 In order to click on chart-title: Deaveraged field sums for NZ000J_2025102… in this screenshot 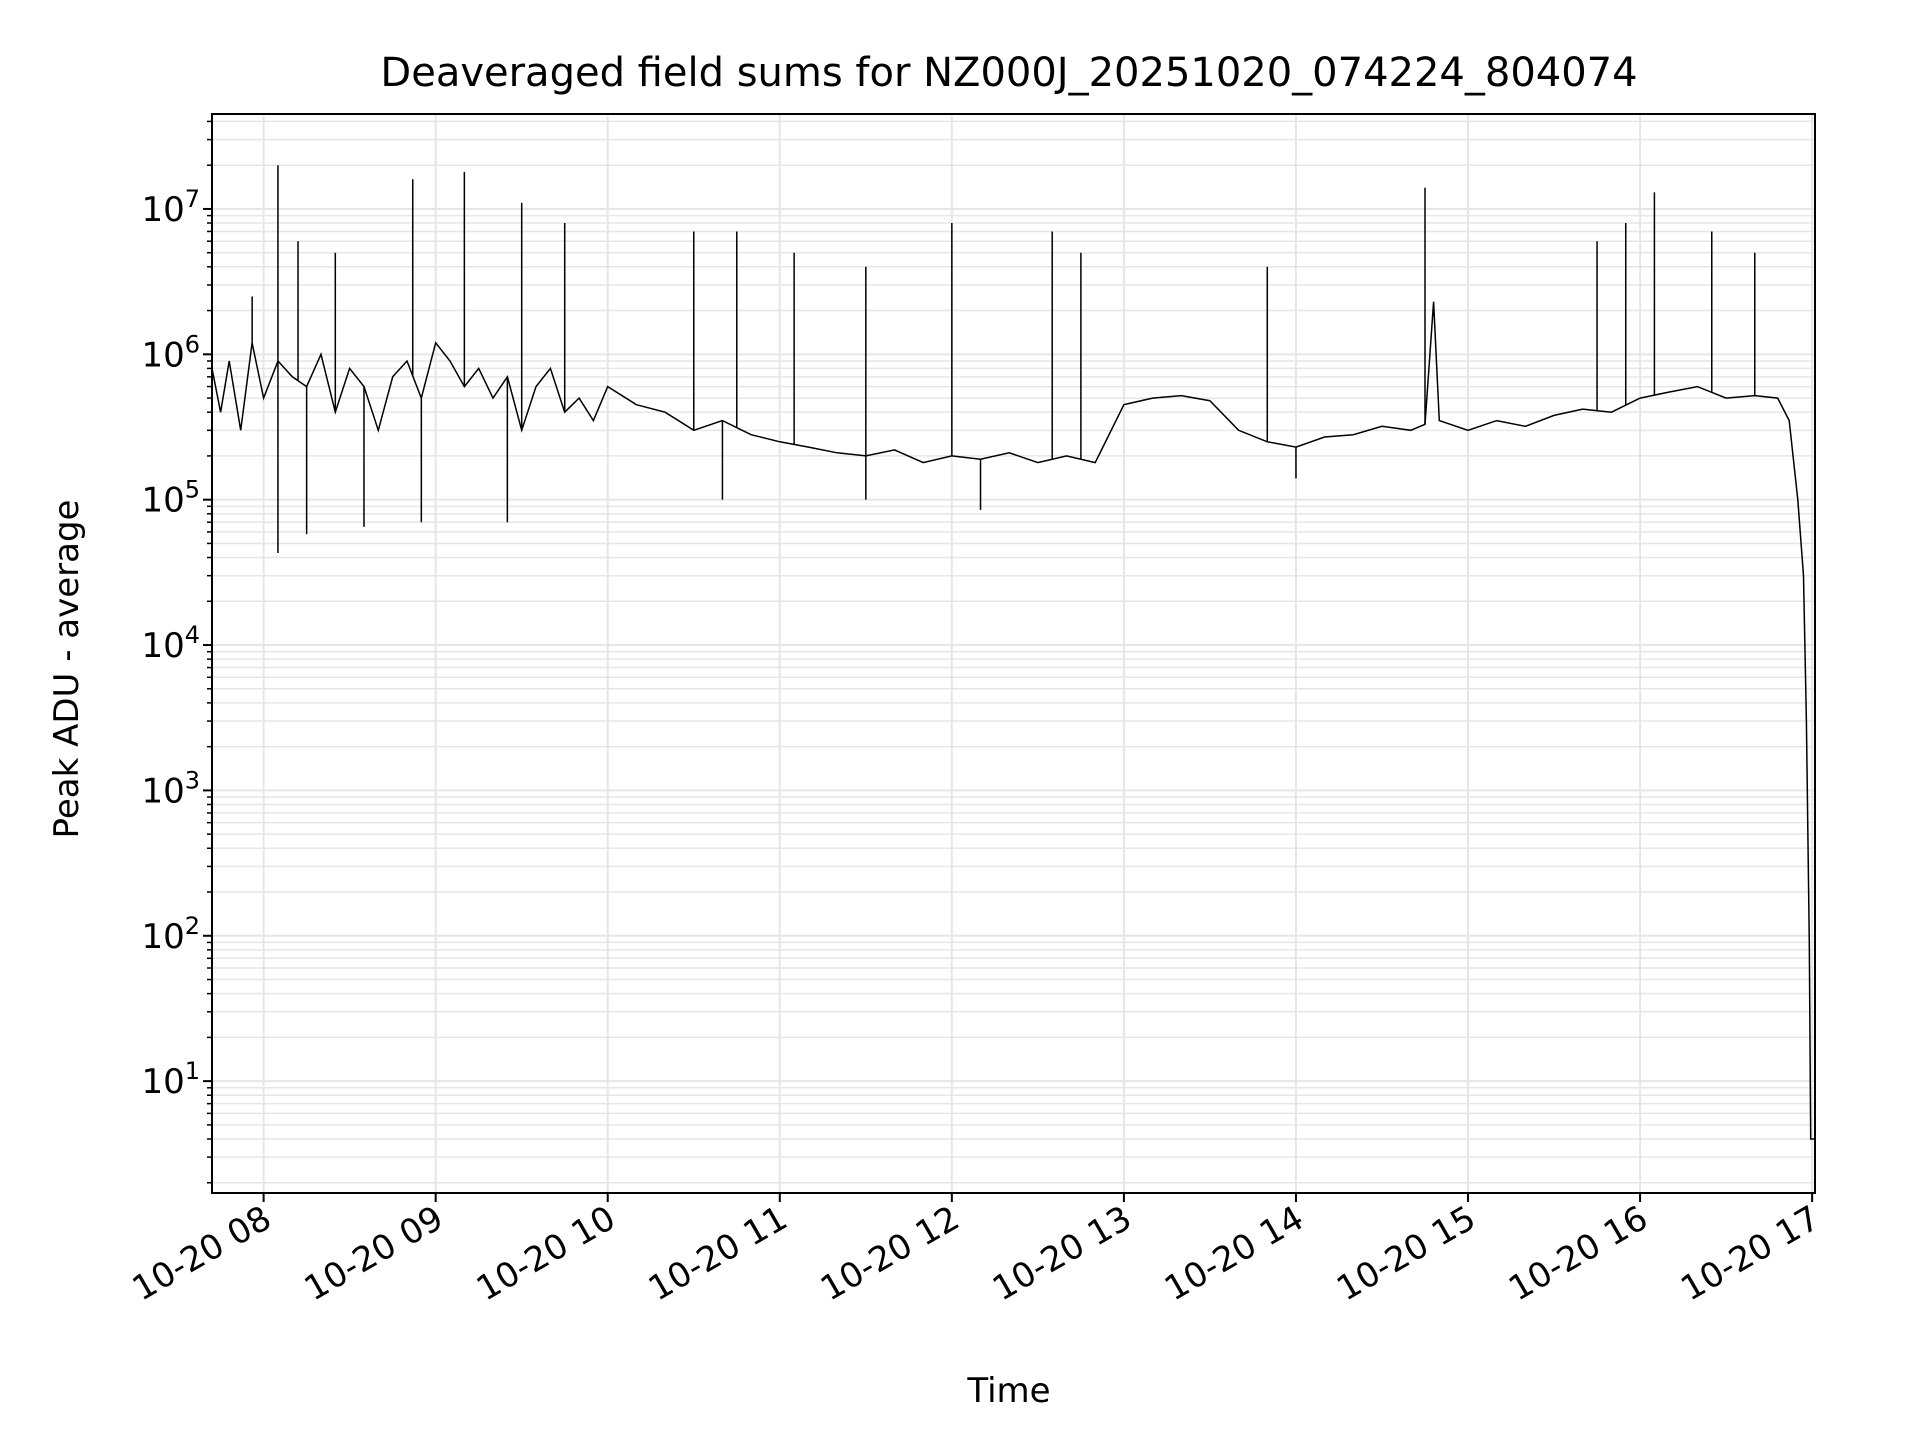, I will do `click(1008, 73)`.